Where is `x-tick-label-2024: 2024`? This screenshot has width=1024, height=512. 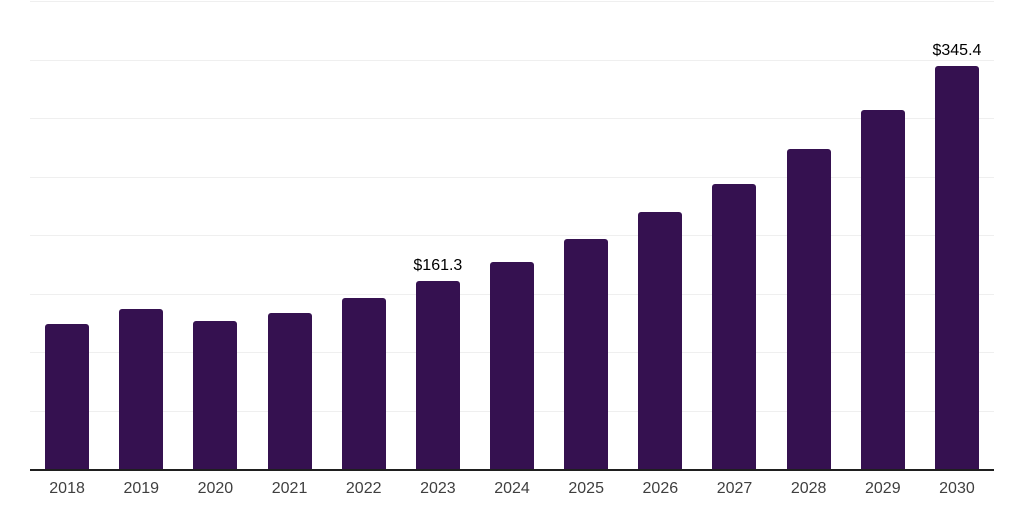
x-tick-label-2024: 2024 is located at coordinates (512, 488).